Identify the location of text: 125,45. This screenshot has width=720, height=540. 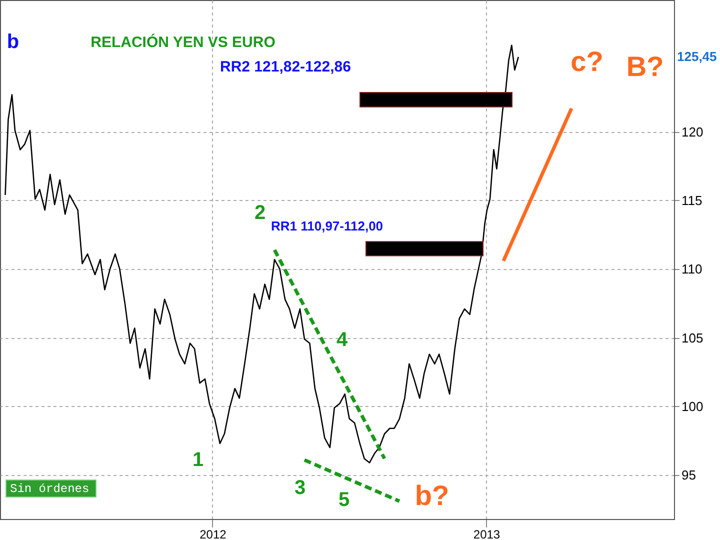
(697, 56).